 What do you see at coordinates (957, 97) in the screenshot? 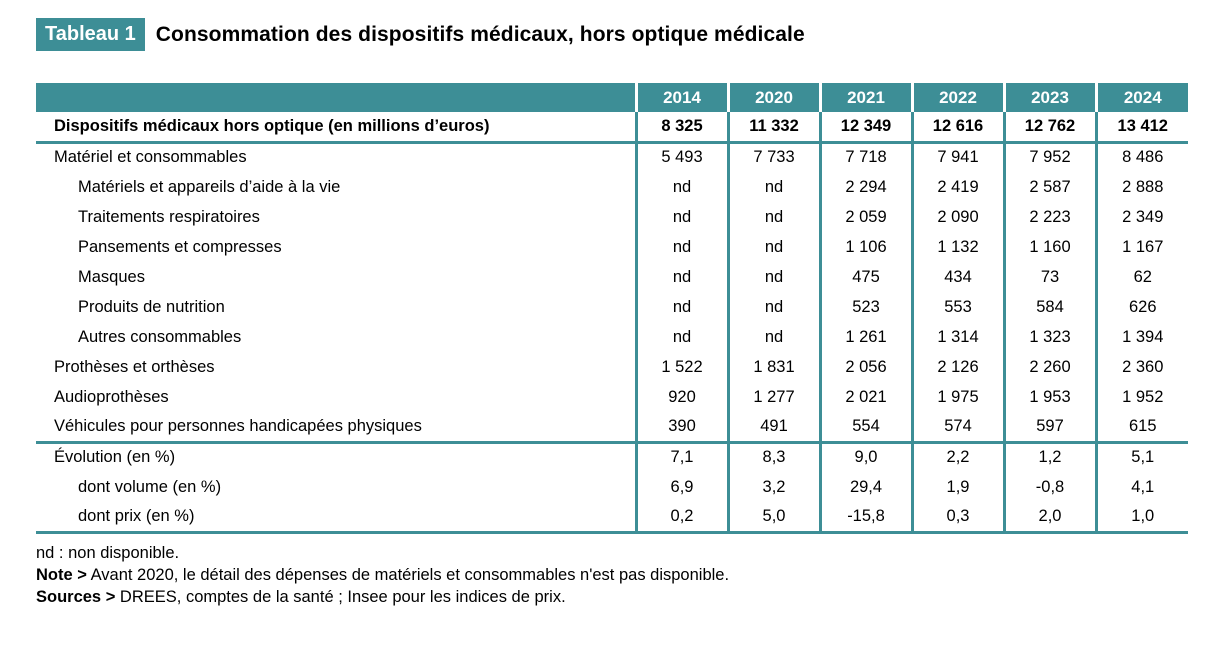
I see `year-column-header: 2022` at bounding box center [957, 97].